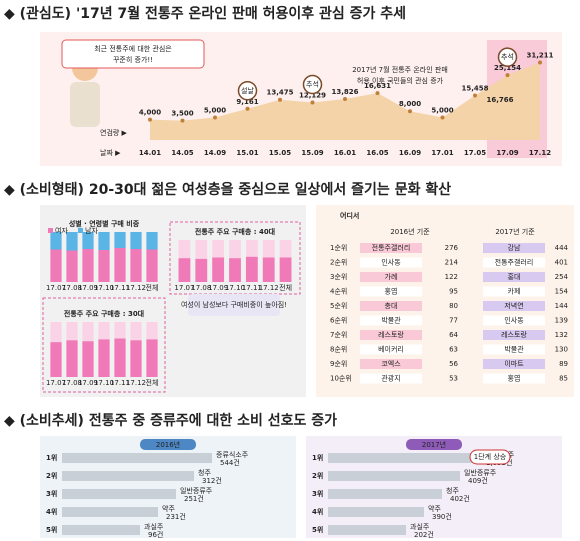 The width and height of the screenshot is (580, 541). What do you see at coordinates (453, 379) in the screenshot?
I see `count: 53` at bounding box center [453, 379].